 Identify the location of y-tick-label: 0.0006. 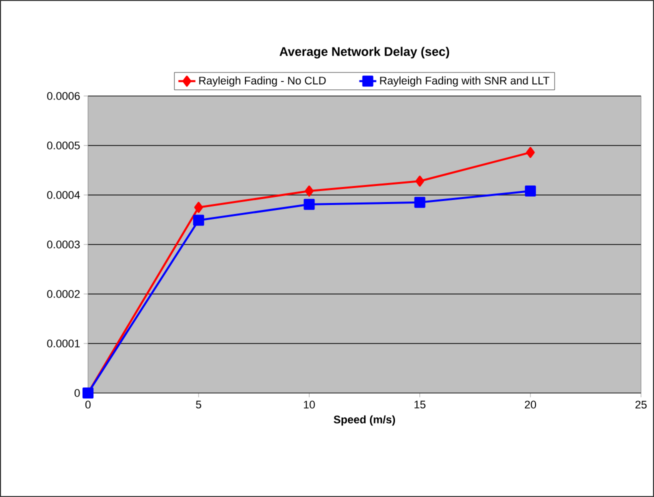
(63, 96).